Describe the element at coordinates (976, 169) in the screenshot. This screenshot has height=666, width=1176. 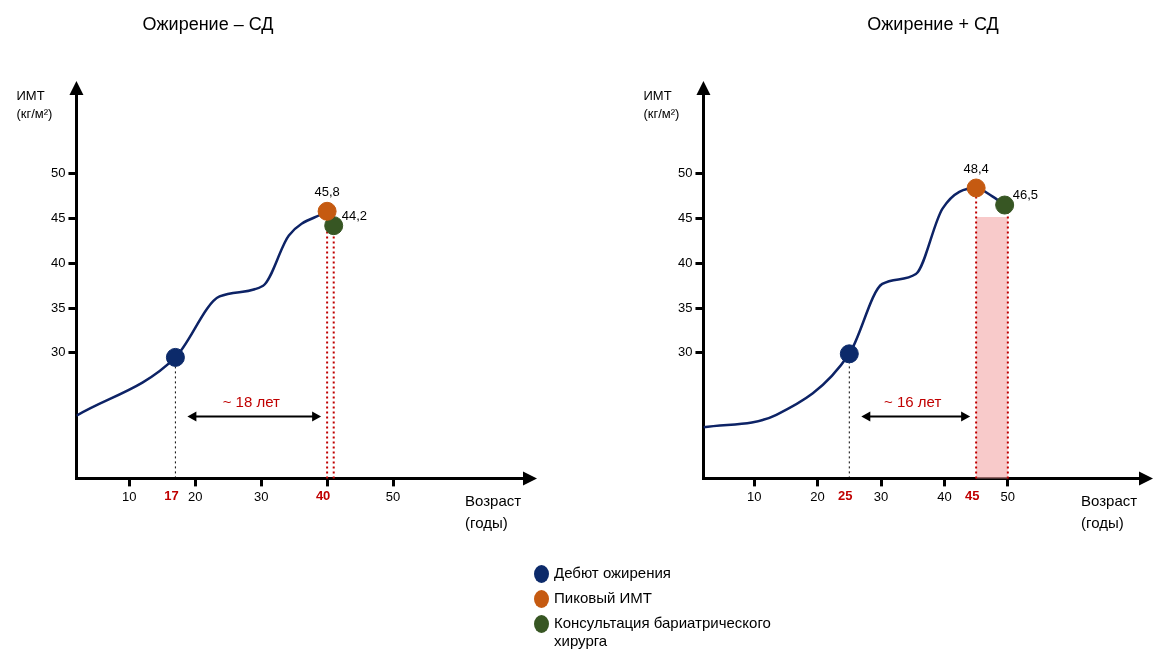
I see `data-label: 48,4` at that location.